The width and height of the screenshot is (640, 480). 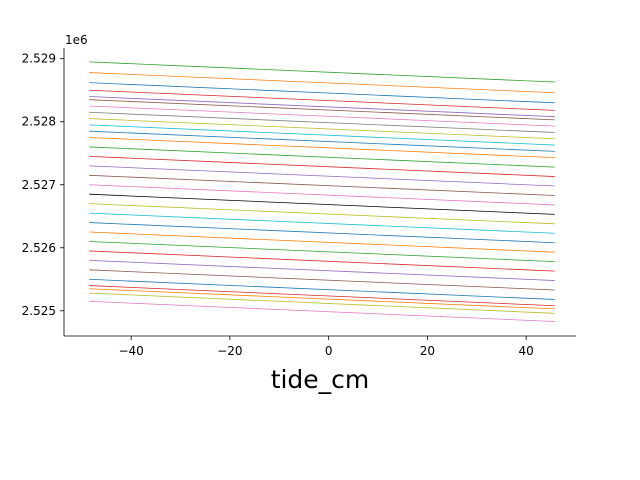 What do you see at coordinates (320, 379) in the screenshot?
I see `x-axis-label: tide_cm` at bounding box center [320, 379].